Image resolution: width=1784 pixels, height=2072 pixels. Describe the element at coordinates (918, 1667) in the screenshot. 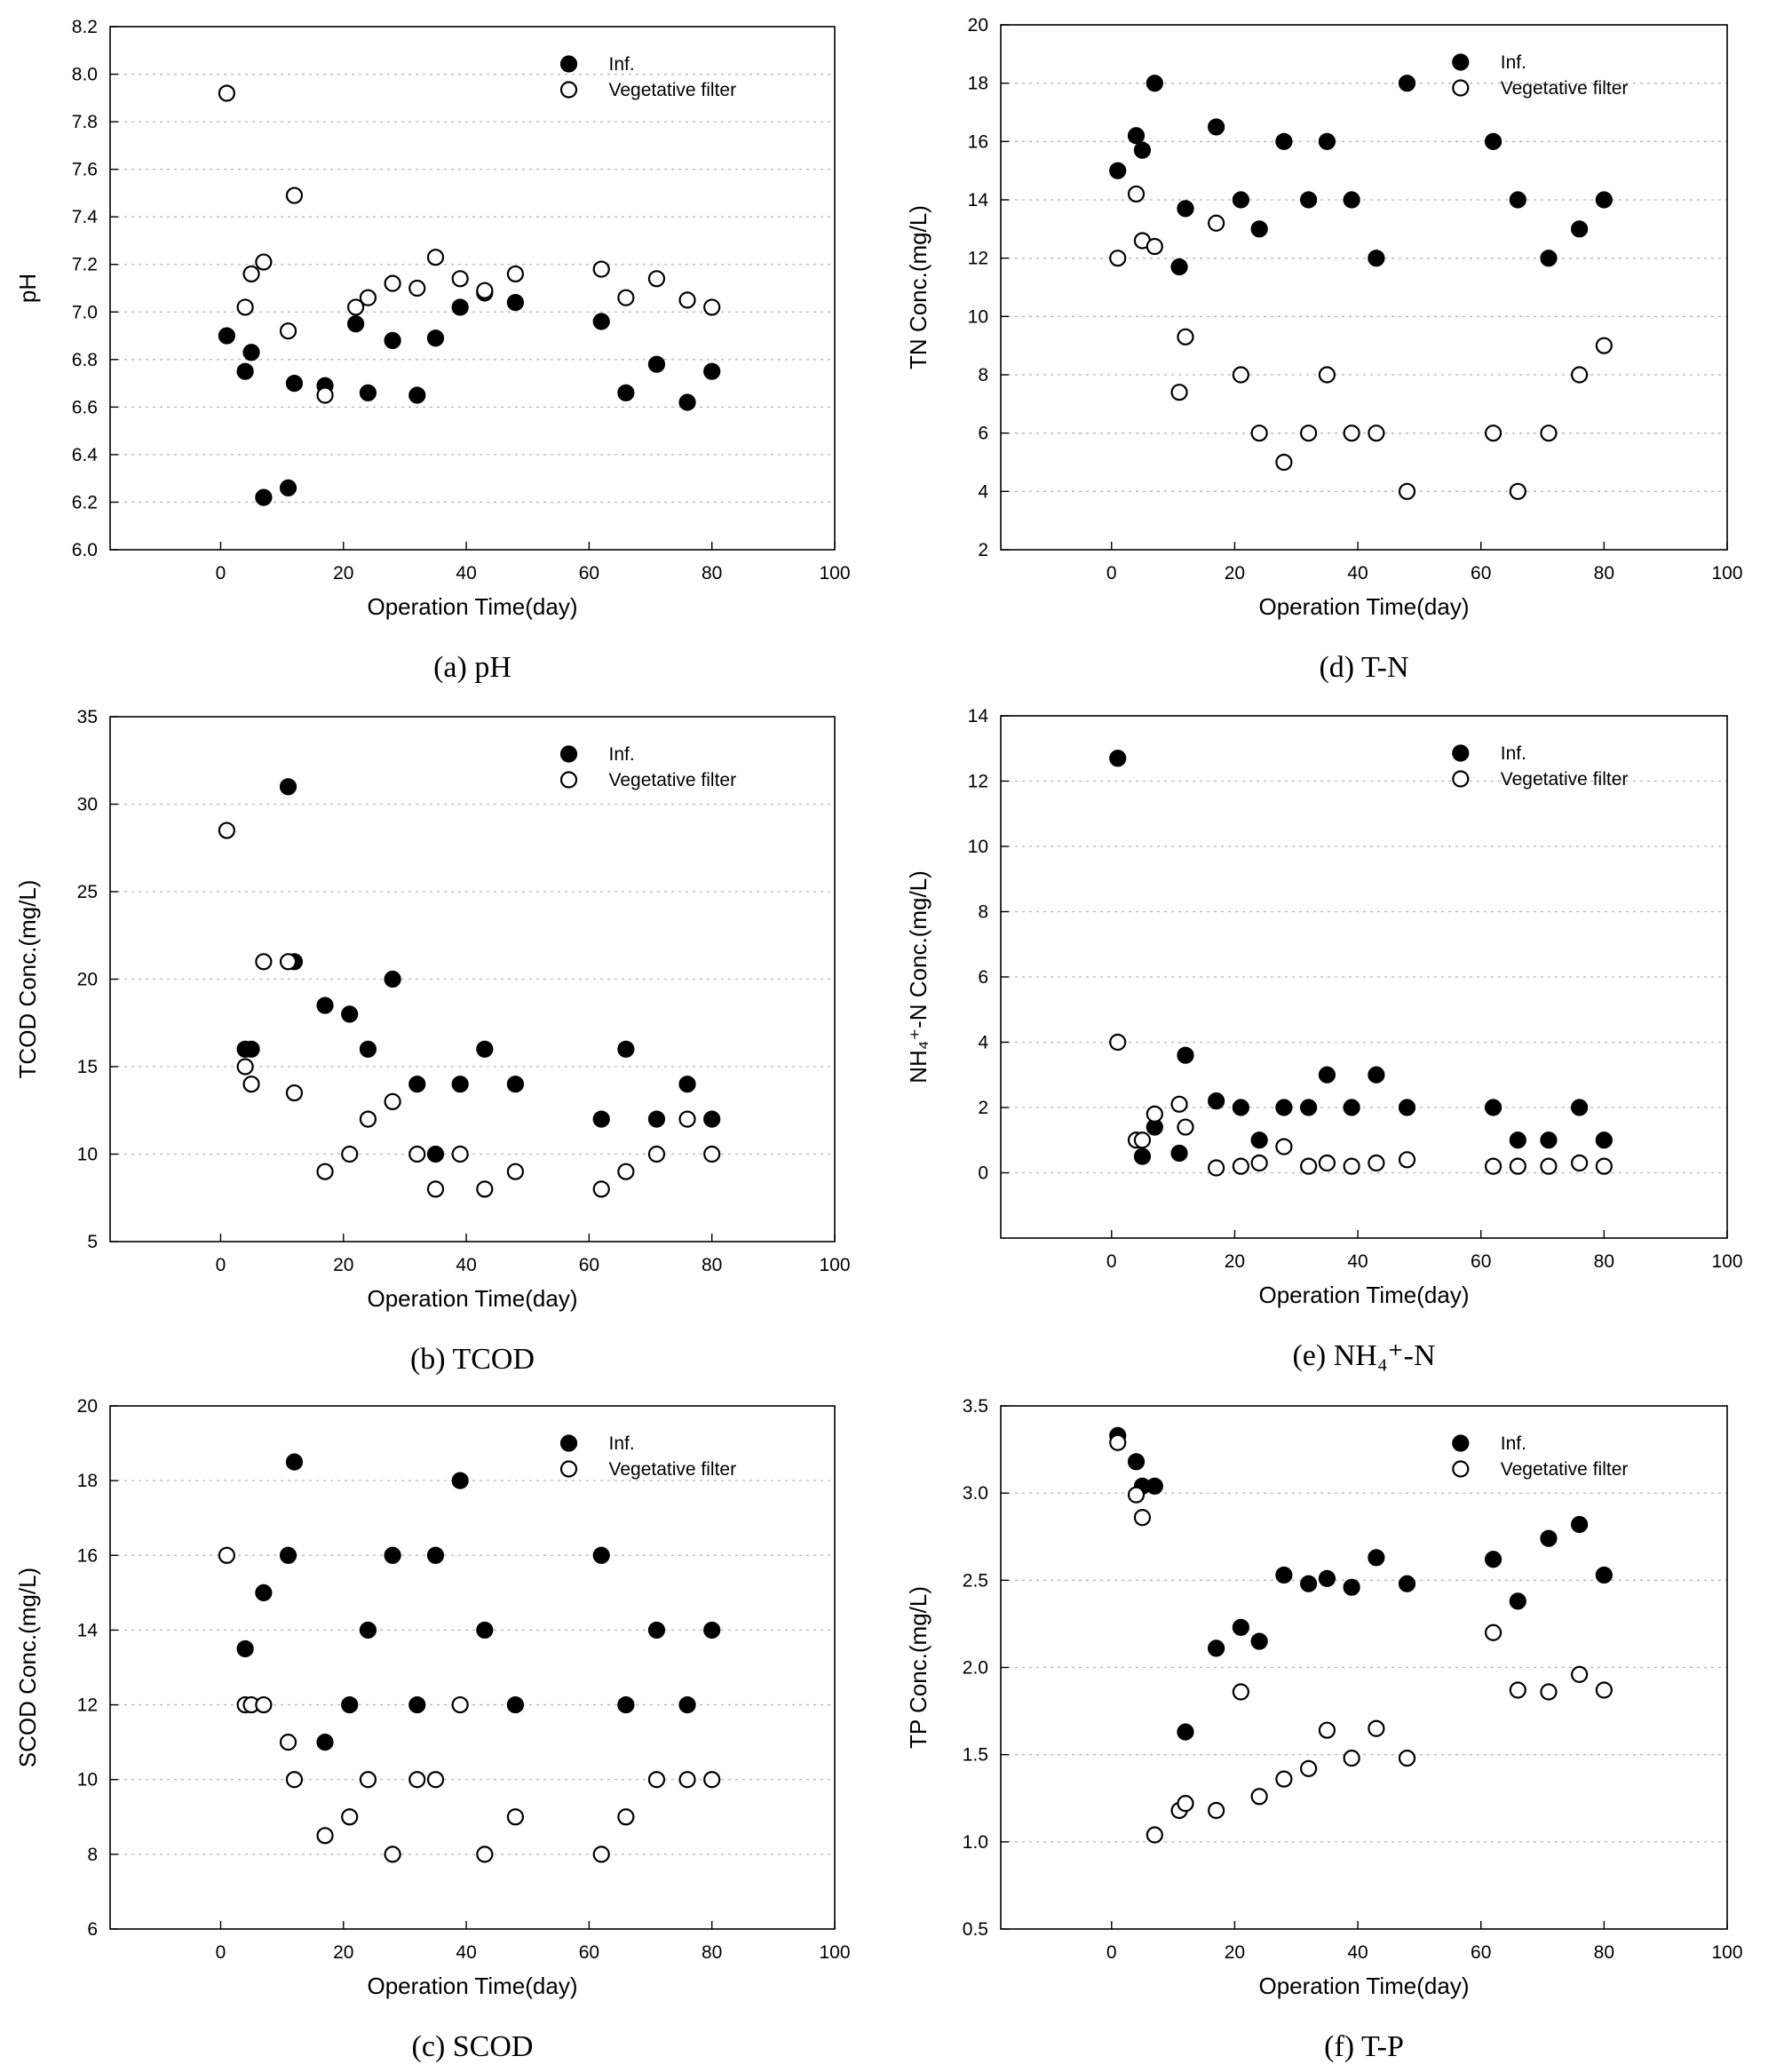

I see `y-axis-label: TP Conc.(mg/L)` at that location.